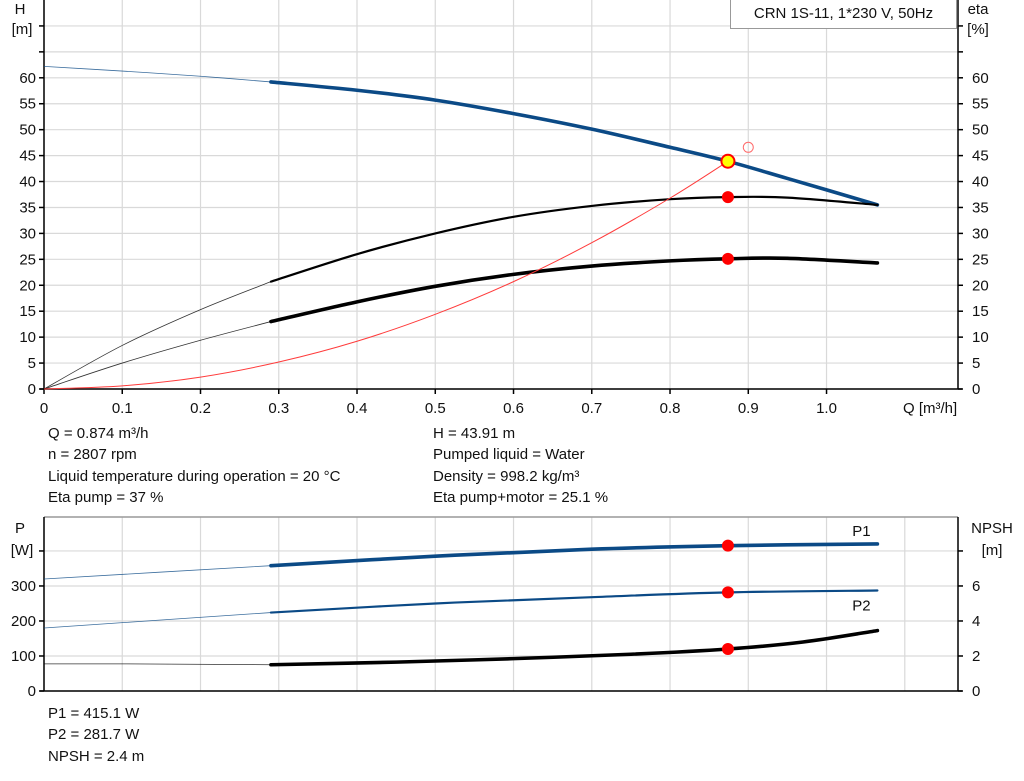 Image resolution: width=1024 pixels, height=781 pixels. Describe the element at coordinates (20, 9) in the screenshot. I see `y-axis-label-left: H` at that location.